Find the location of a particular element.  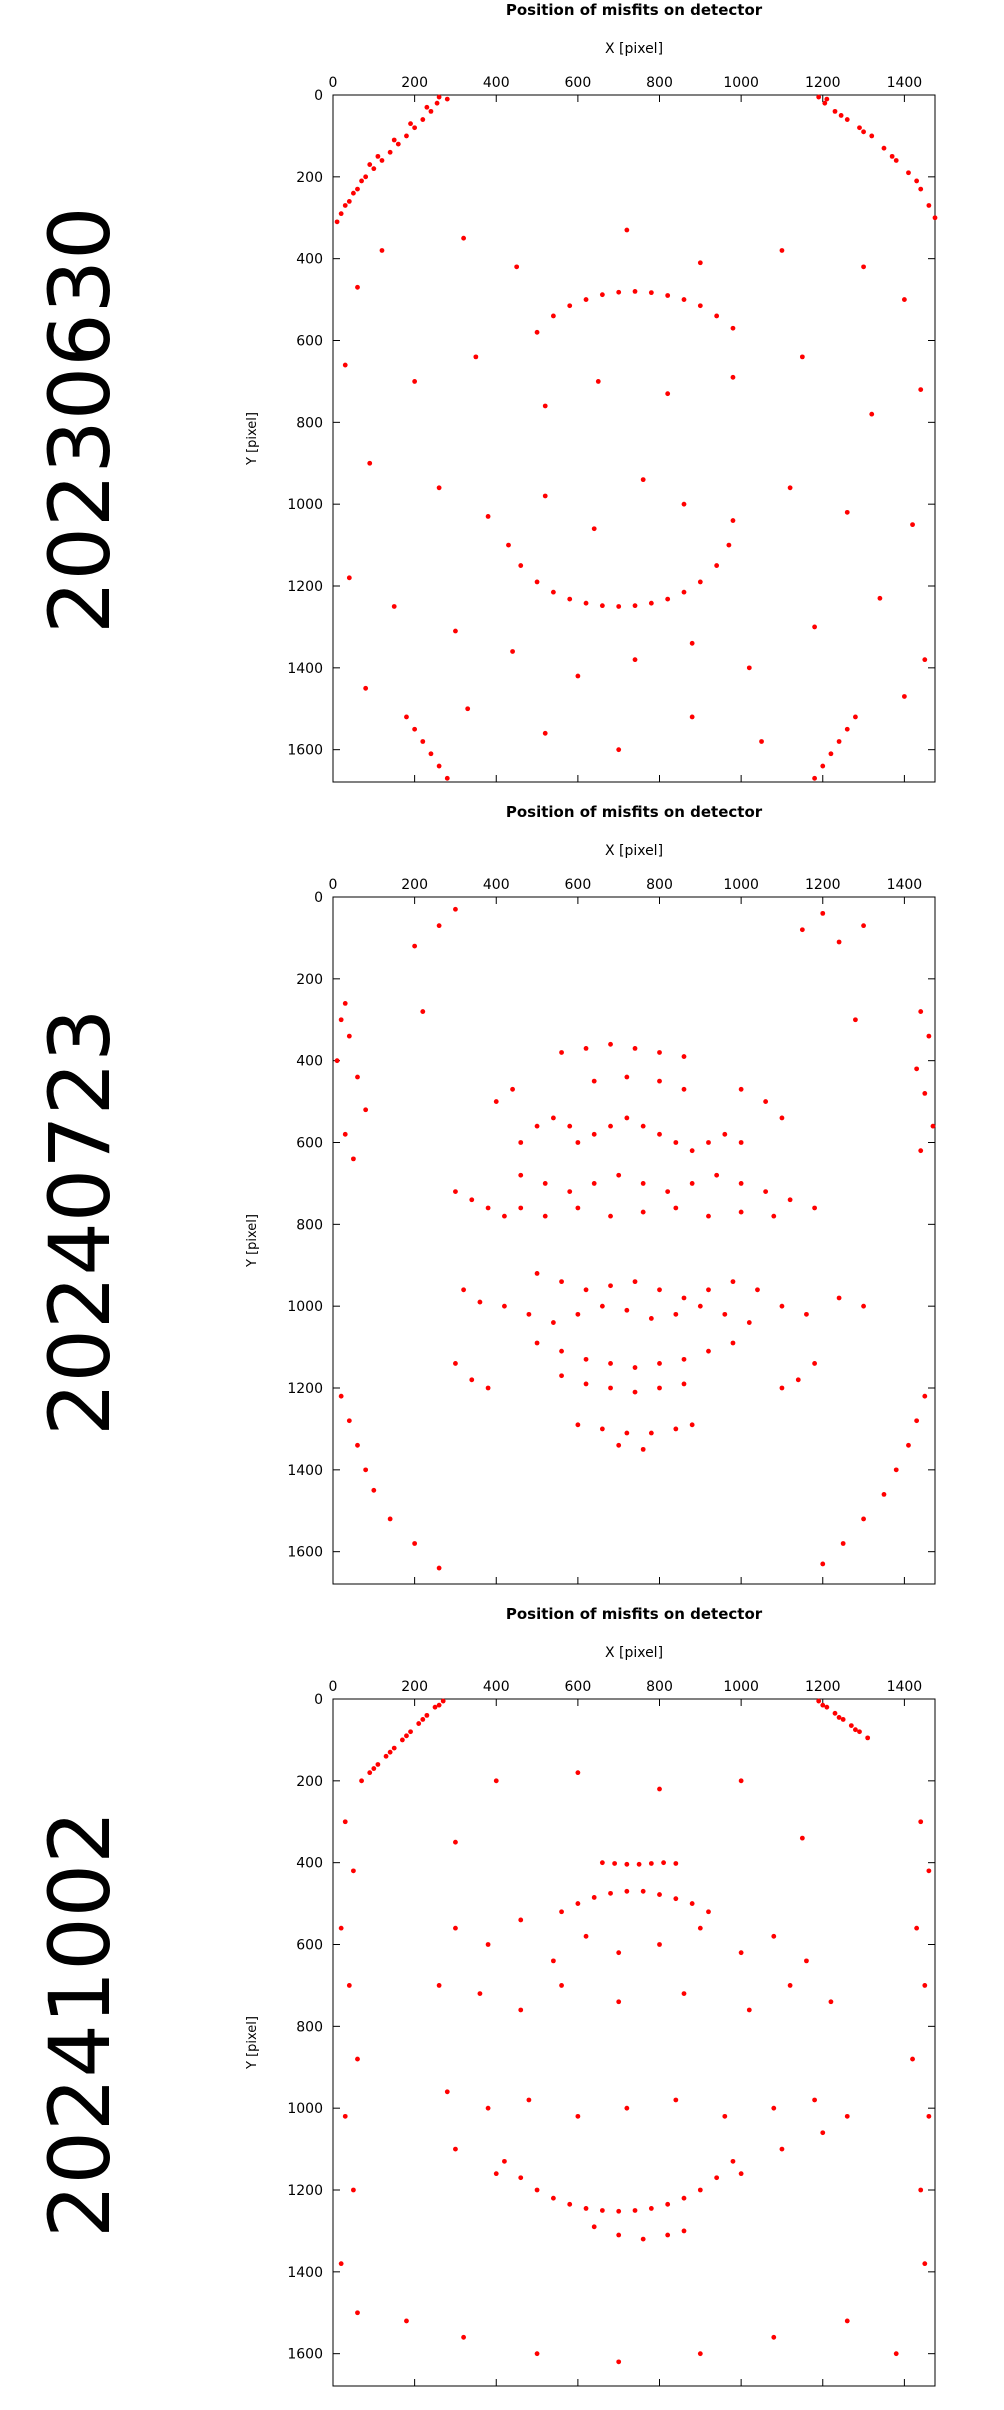

y-axis-label: Y [pixel] is located at coordinates (252, 1241).